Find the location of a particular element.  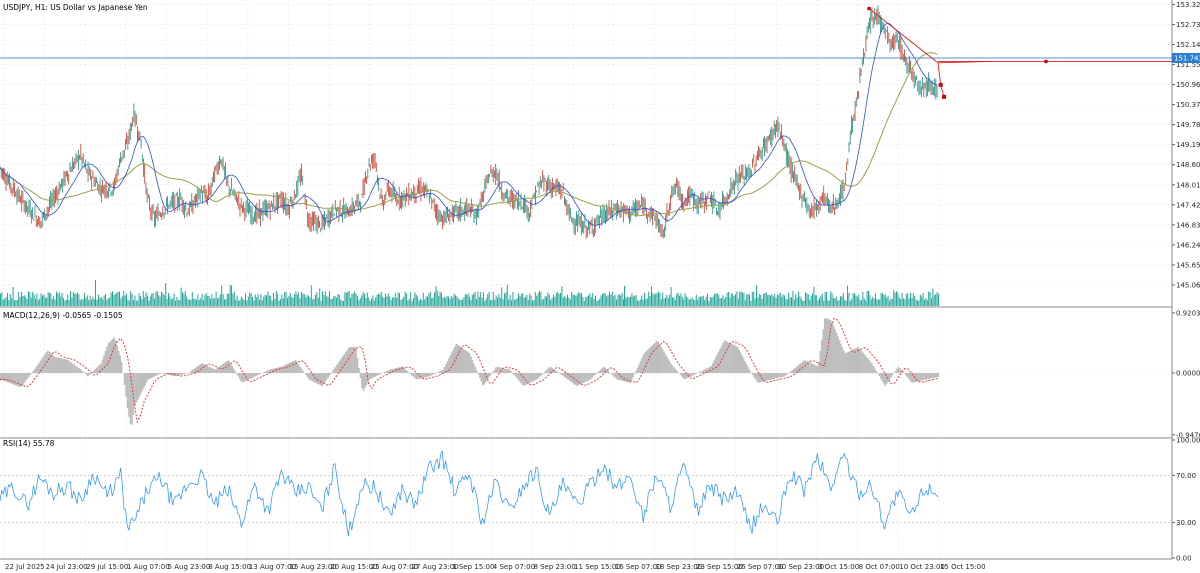

level-anchor is located at coordinates (1046, 61).